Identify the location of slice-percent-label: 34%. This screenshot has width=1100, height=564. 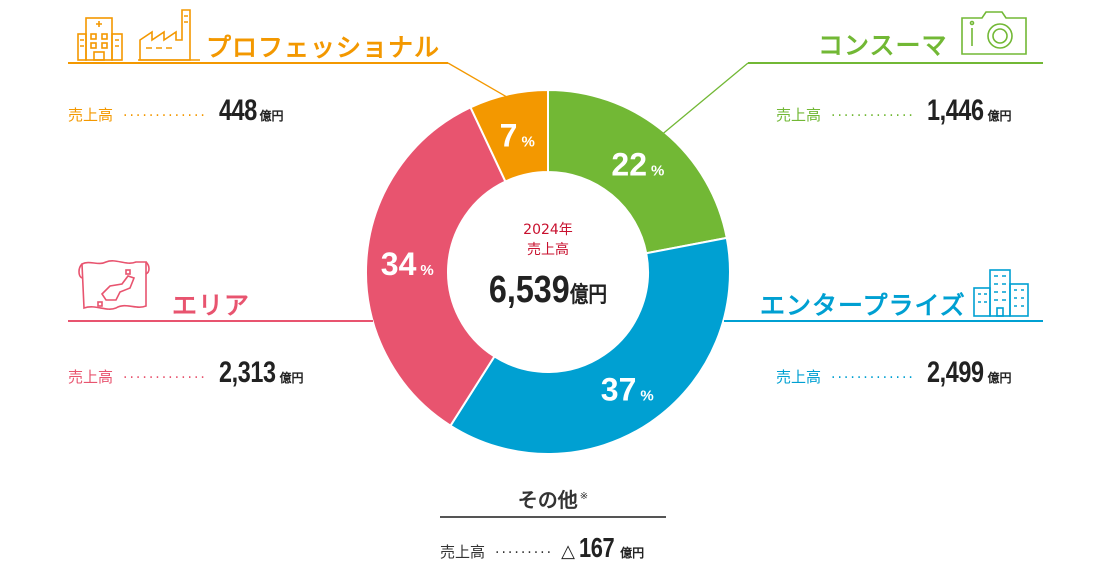
(407, 264).